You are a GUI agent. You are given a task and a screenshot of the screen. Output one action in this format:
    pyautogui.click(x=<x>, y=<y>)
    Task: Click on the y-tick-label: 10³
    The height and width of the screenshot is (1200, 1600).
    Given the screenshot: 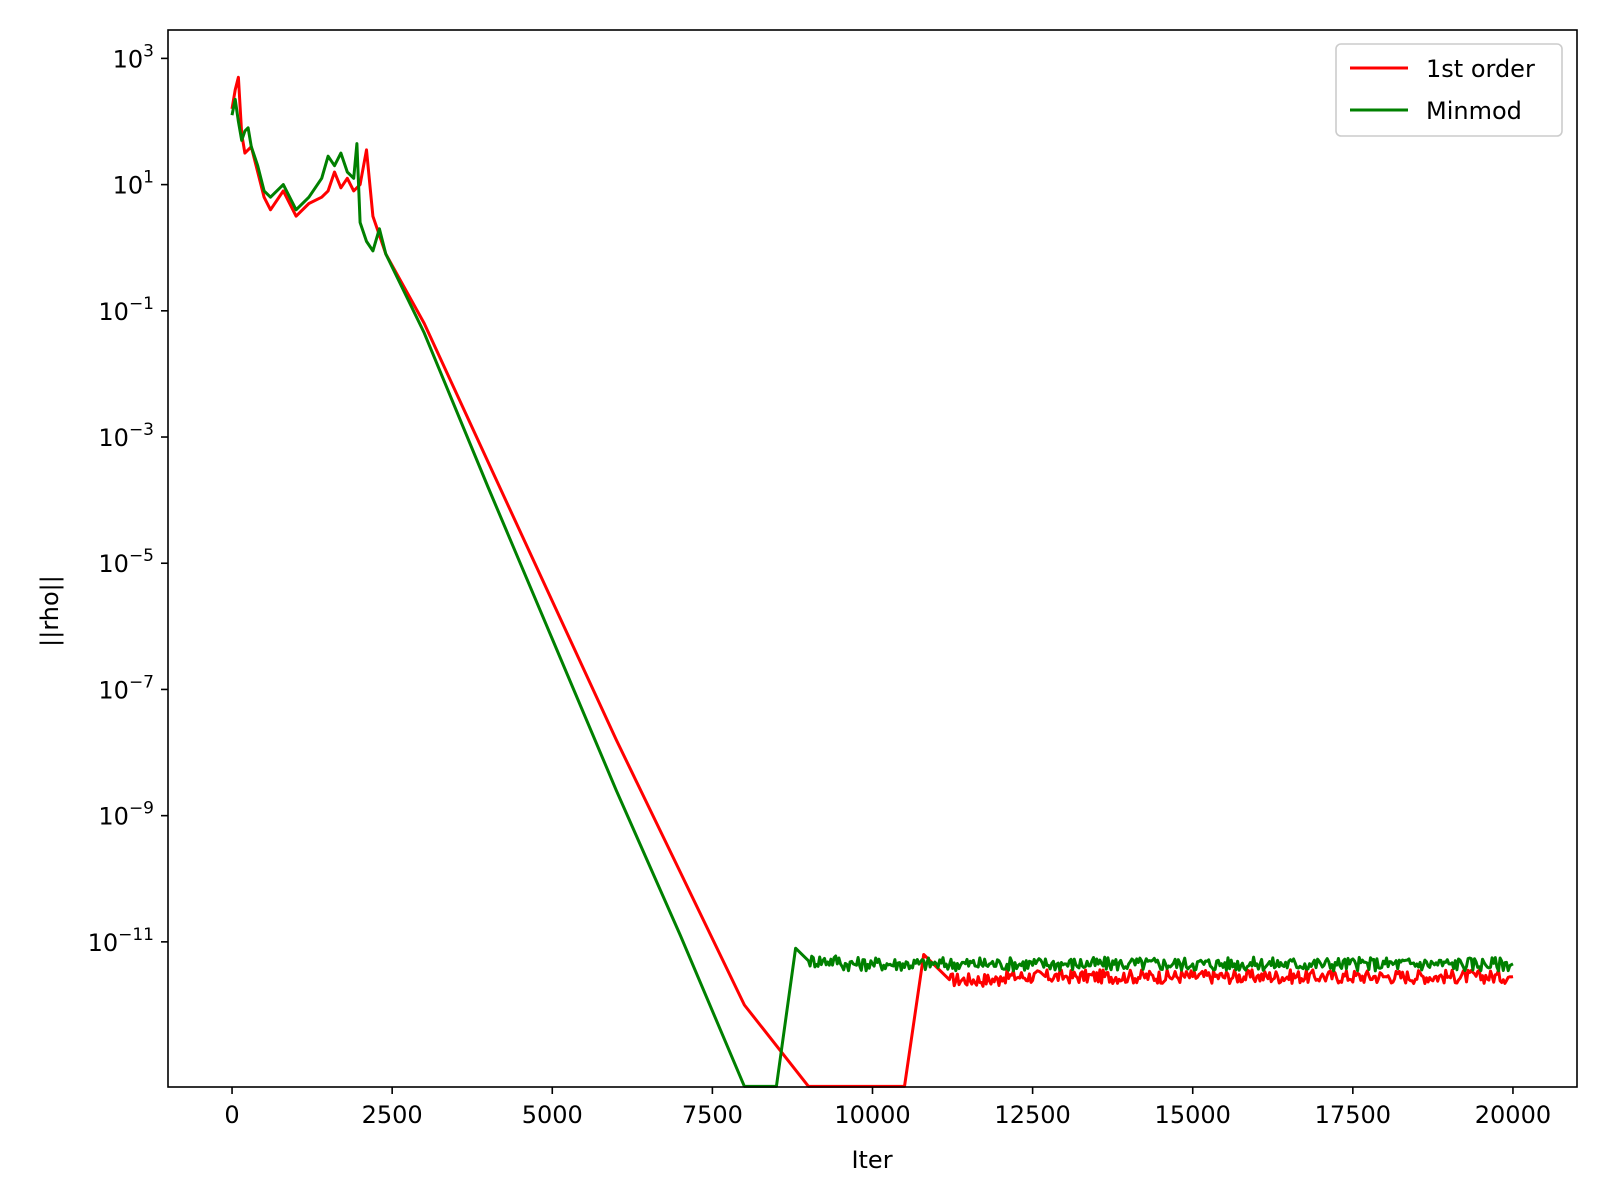 What is the action you would take?
    pyautogui.click(x=133, y=57)
    